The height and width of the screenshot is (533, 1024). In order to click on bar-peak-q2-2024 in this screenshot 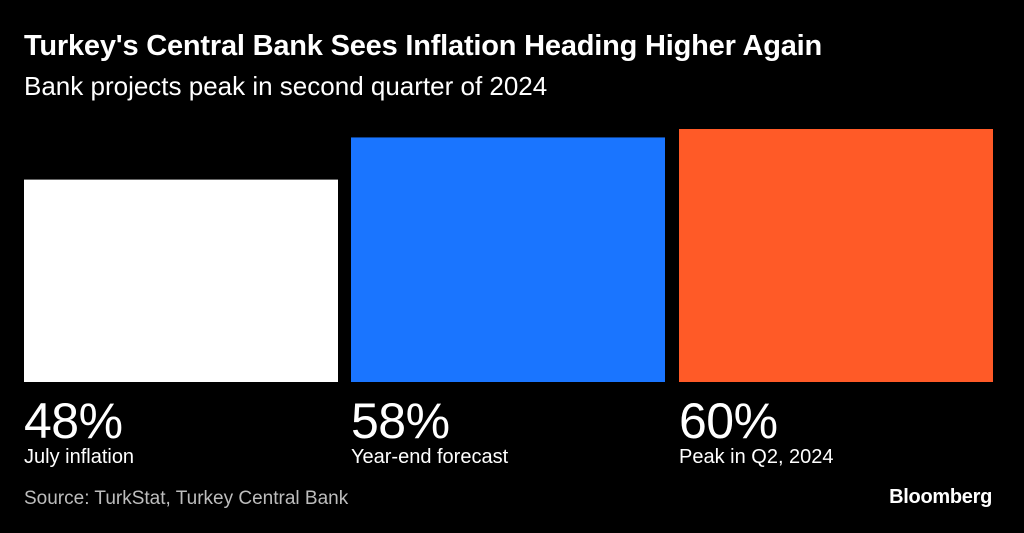, I will do `click(836, 255)`.